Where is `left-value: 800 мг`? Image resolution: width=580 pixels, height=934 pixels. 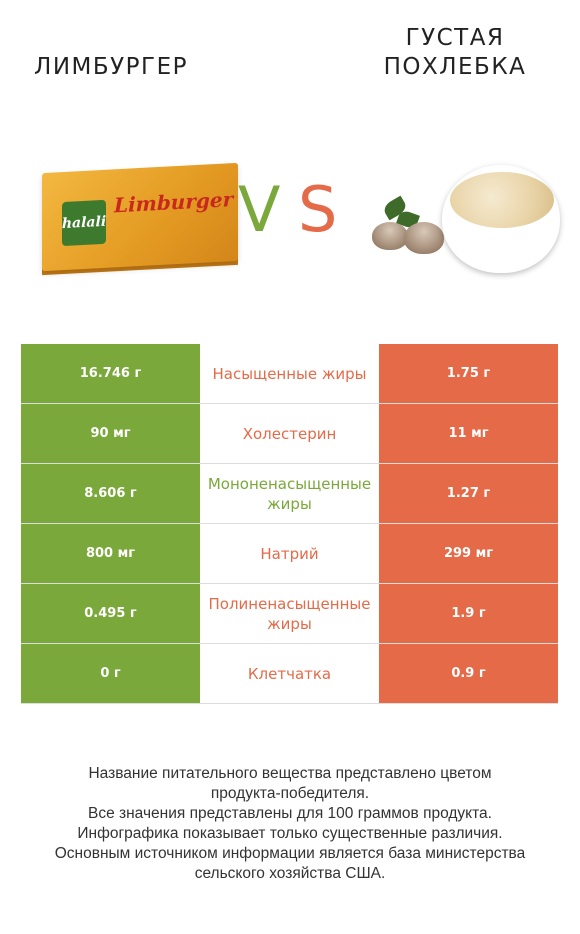 left-value: 800 мг is located at coordinates (110, 553).